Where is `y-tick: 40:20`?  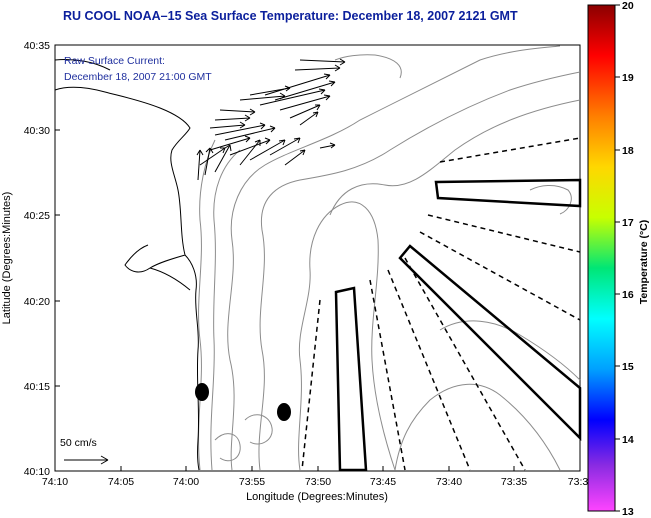 y-tick: 40:20 is located at coordinates (37, 302).